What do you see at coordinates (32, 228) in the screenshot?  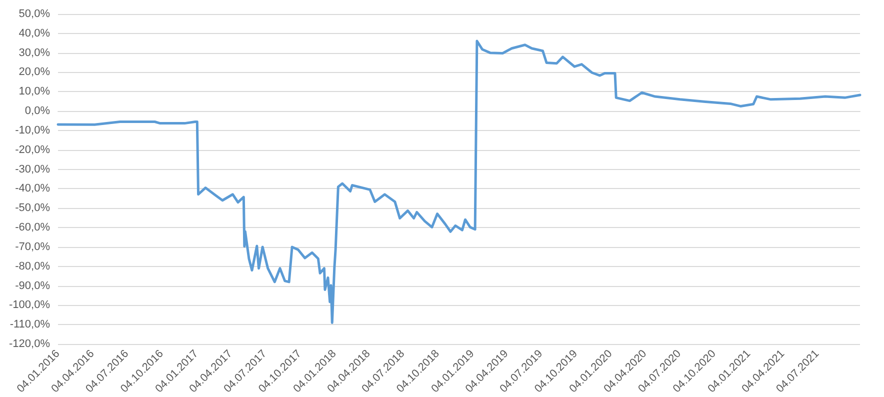 I see `y-tick-label: -60,0%` at bounding box center [32, 228].